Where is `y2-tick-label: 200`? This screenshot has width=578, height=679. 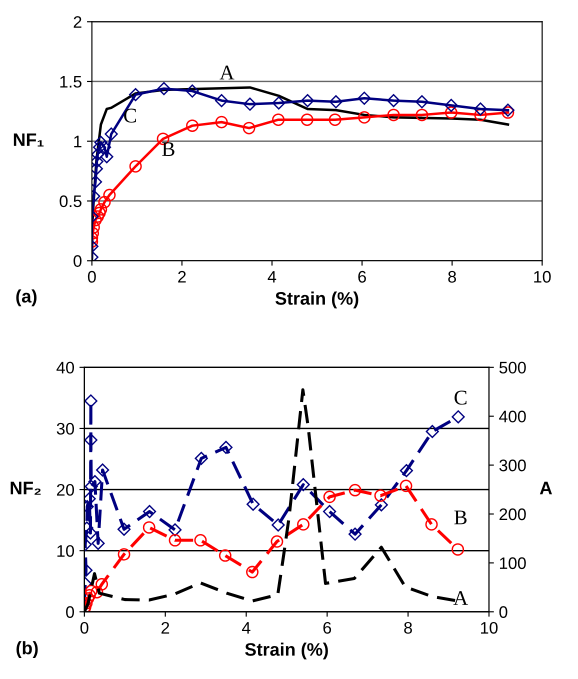
y2-tick-label: 200 is located at coordinates (513, 514).